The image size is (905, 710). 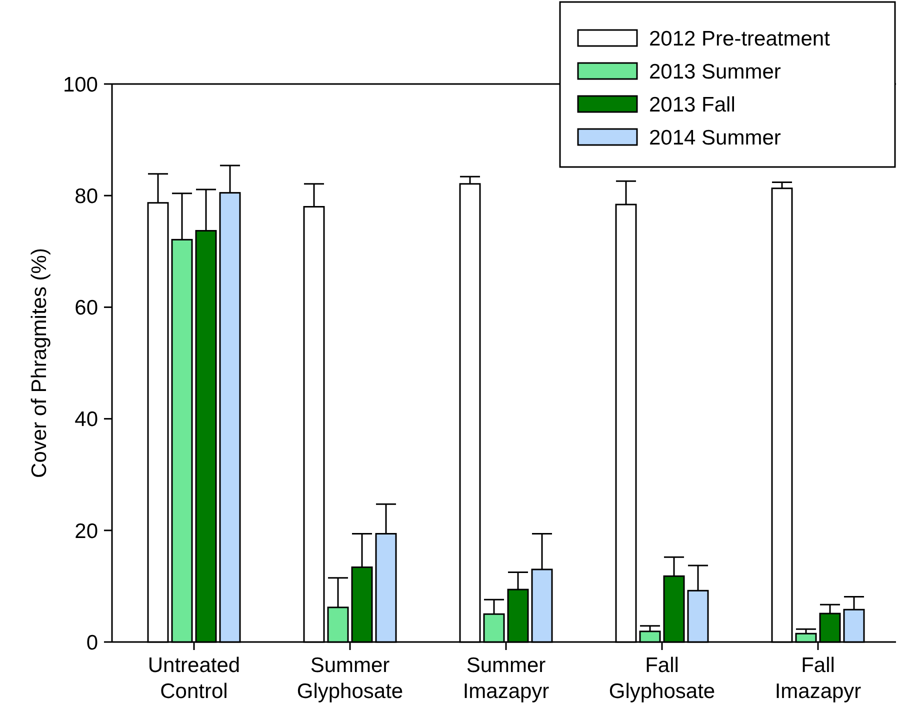 What do you see at coordinates (39, 363) in the screenshot?
I see `y-axis-title: Cover of Phragmites (%)` at bounding box center [39, 363].